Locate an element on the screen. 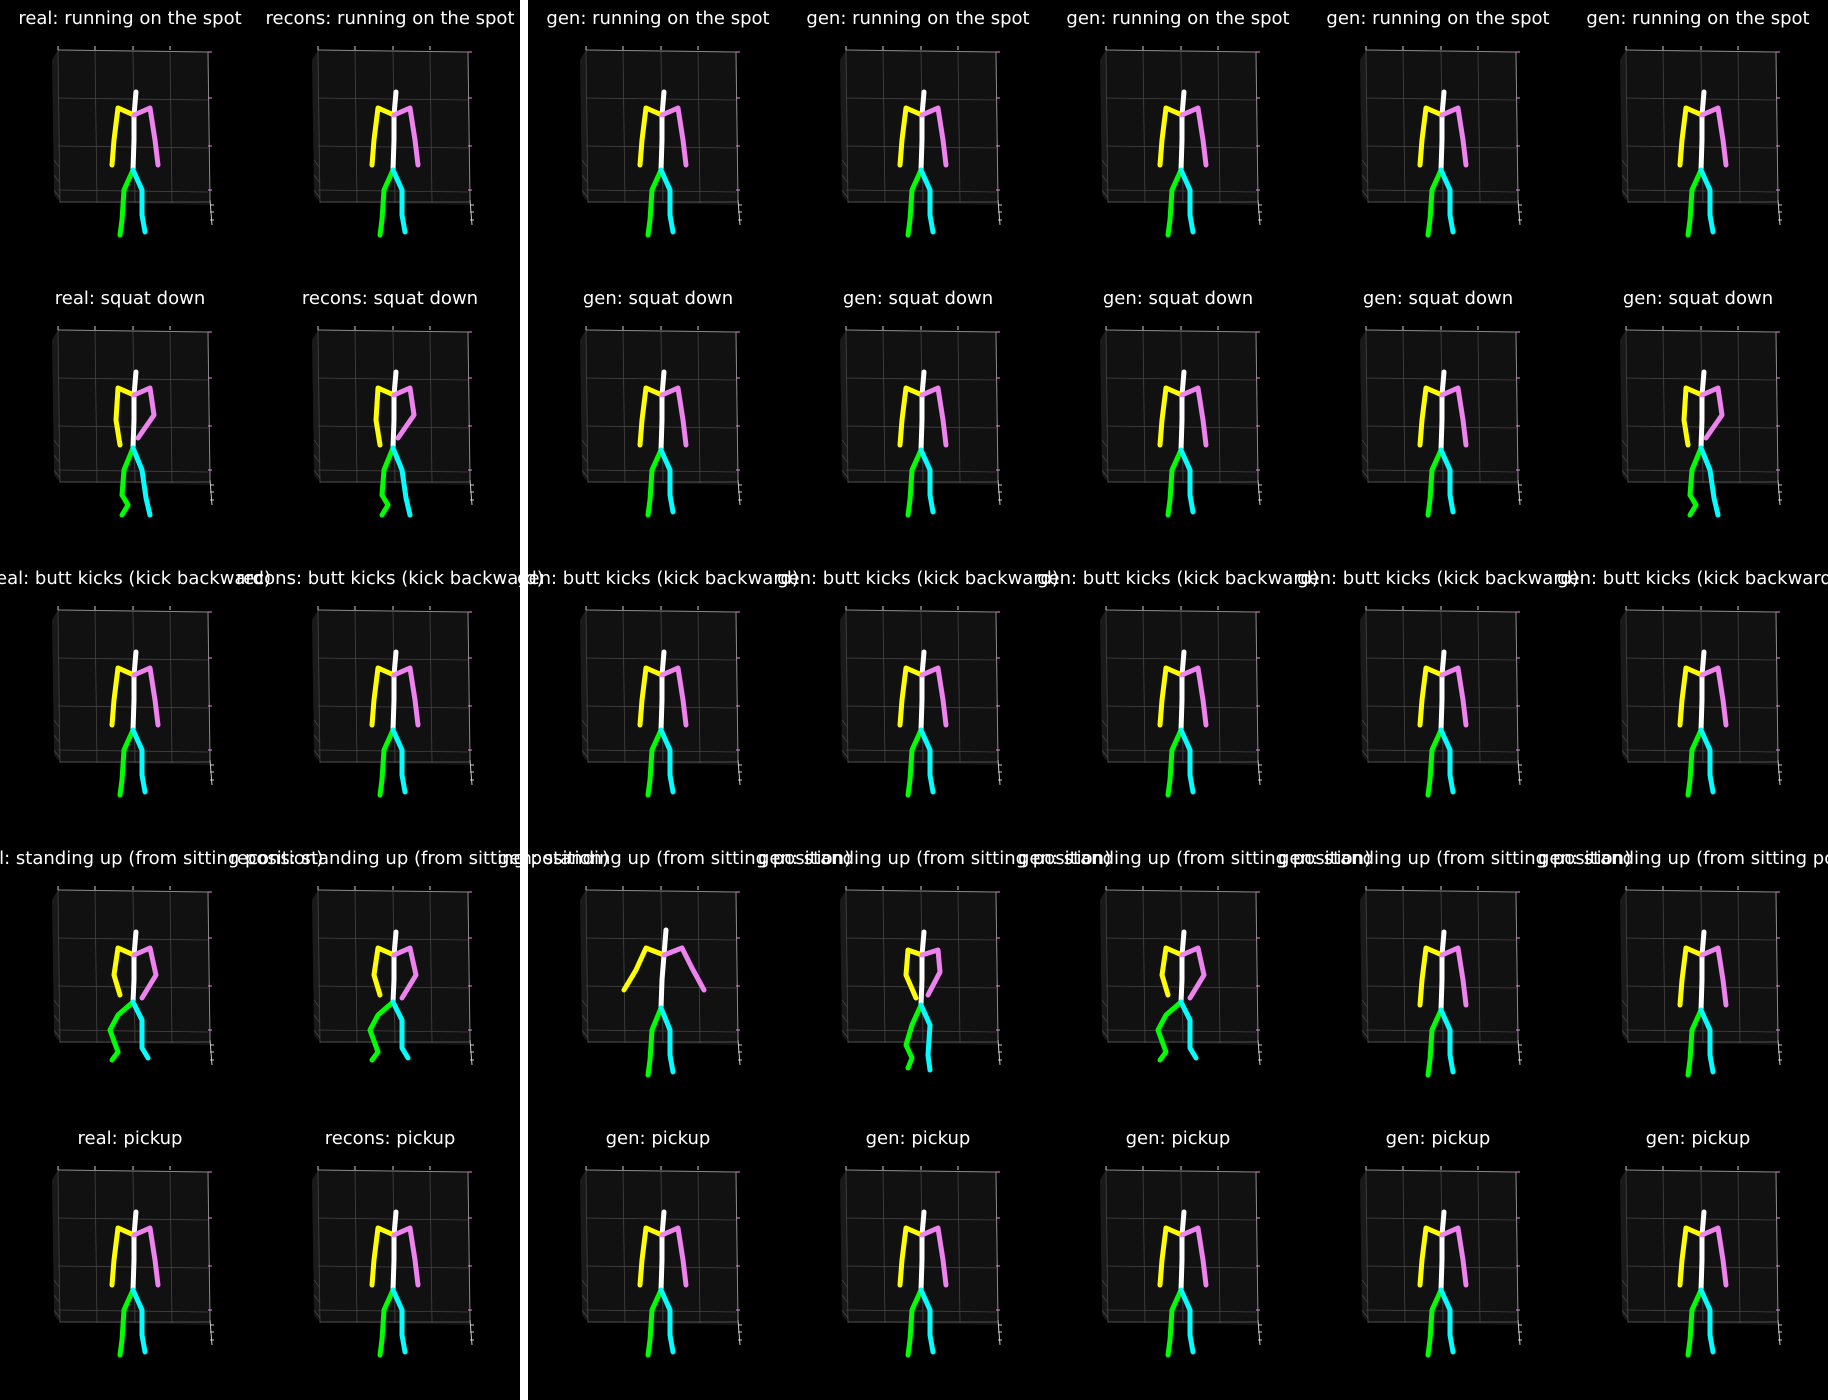 The image size is (1828, 1400). motion-panel-real: real: butt kicks (kick backward) is located at coordinates (135, 700).